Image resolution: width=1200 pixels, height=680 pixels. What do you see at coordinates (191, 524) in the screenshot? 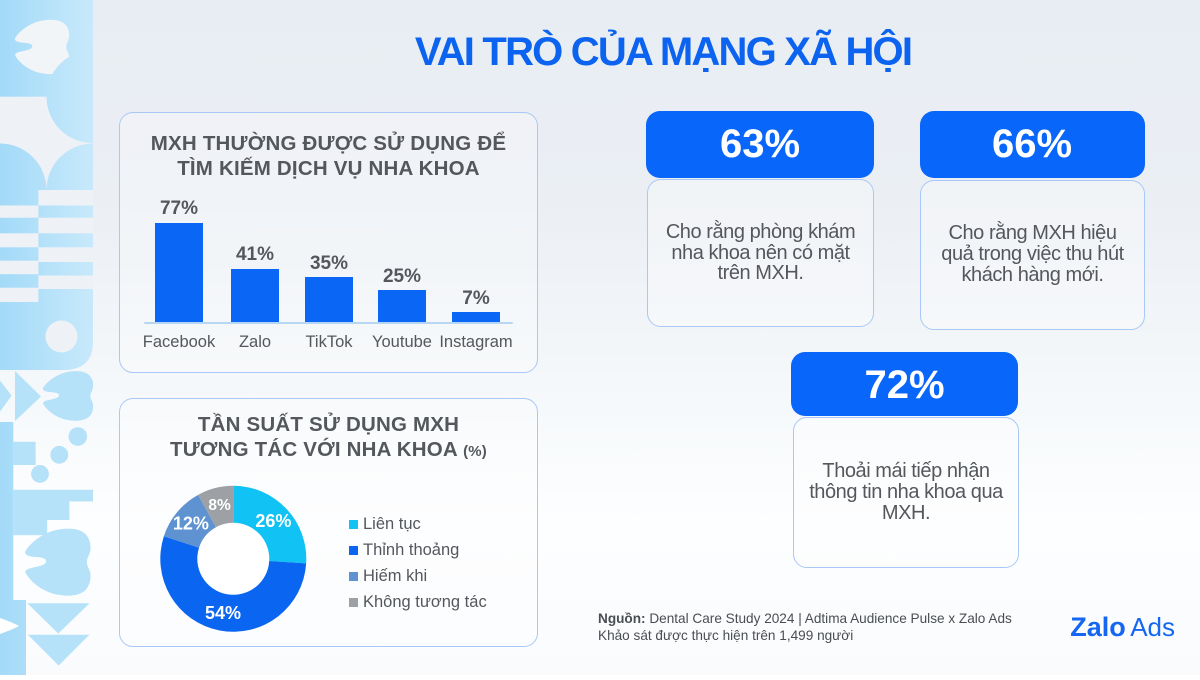
I see `svg-text: 12%` at bounding box center [191, 524].